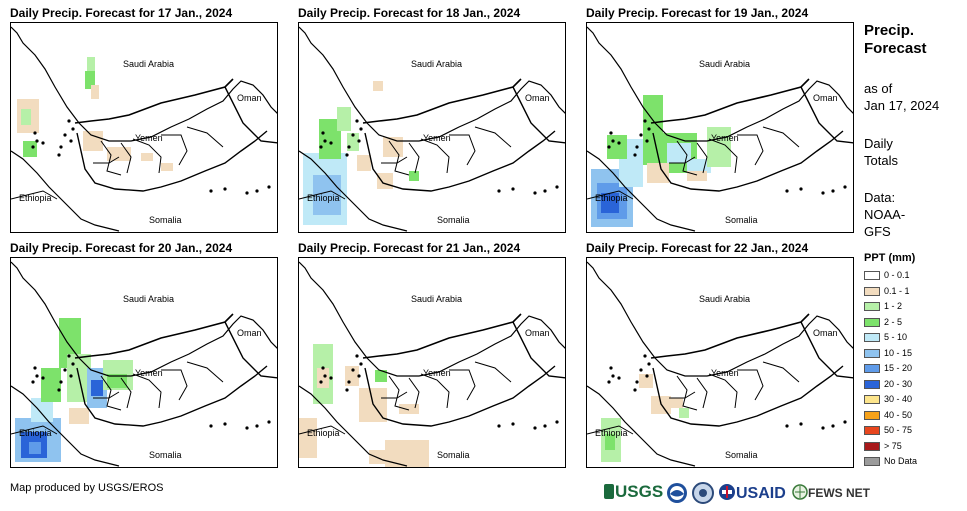  I want to click on partner-logos: USGS USAID FEWS NET, so click(737, 493).